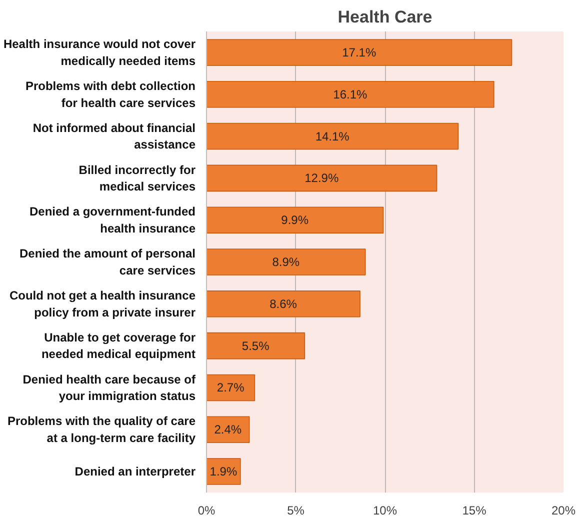 The width and height of the screenshot is (587, 522). I want to click on data-label: 17.1%, so click(359, 52).